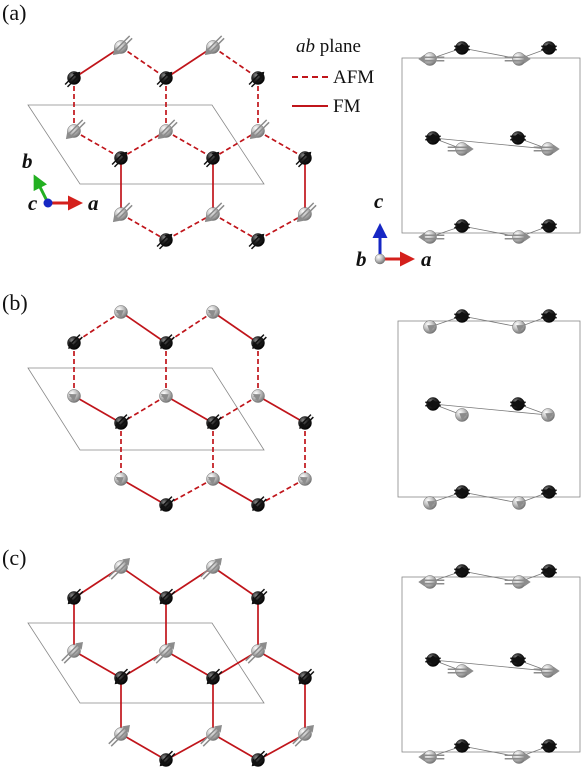  What do you see at coordinates (60, 182) in the screenshot?
I see `axes-inplane: b c a` at bounding box center [60, 182].